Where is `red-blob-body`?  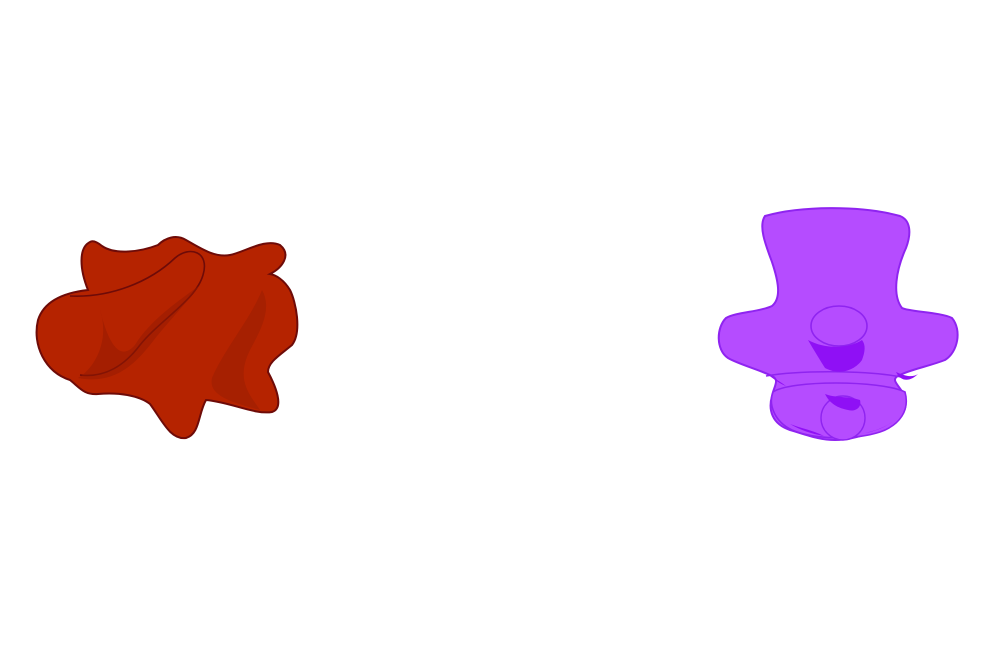
red-blob-body is located at coordinates (167, 338).